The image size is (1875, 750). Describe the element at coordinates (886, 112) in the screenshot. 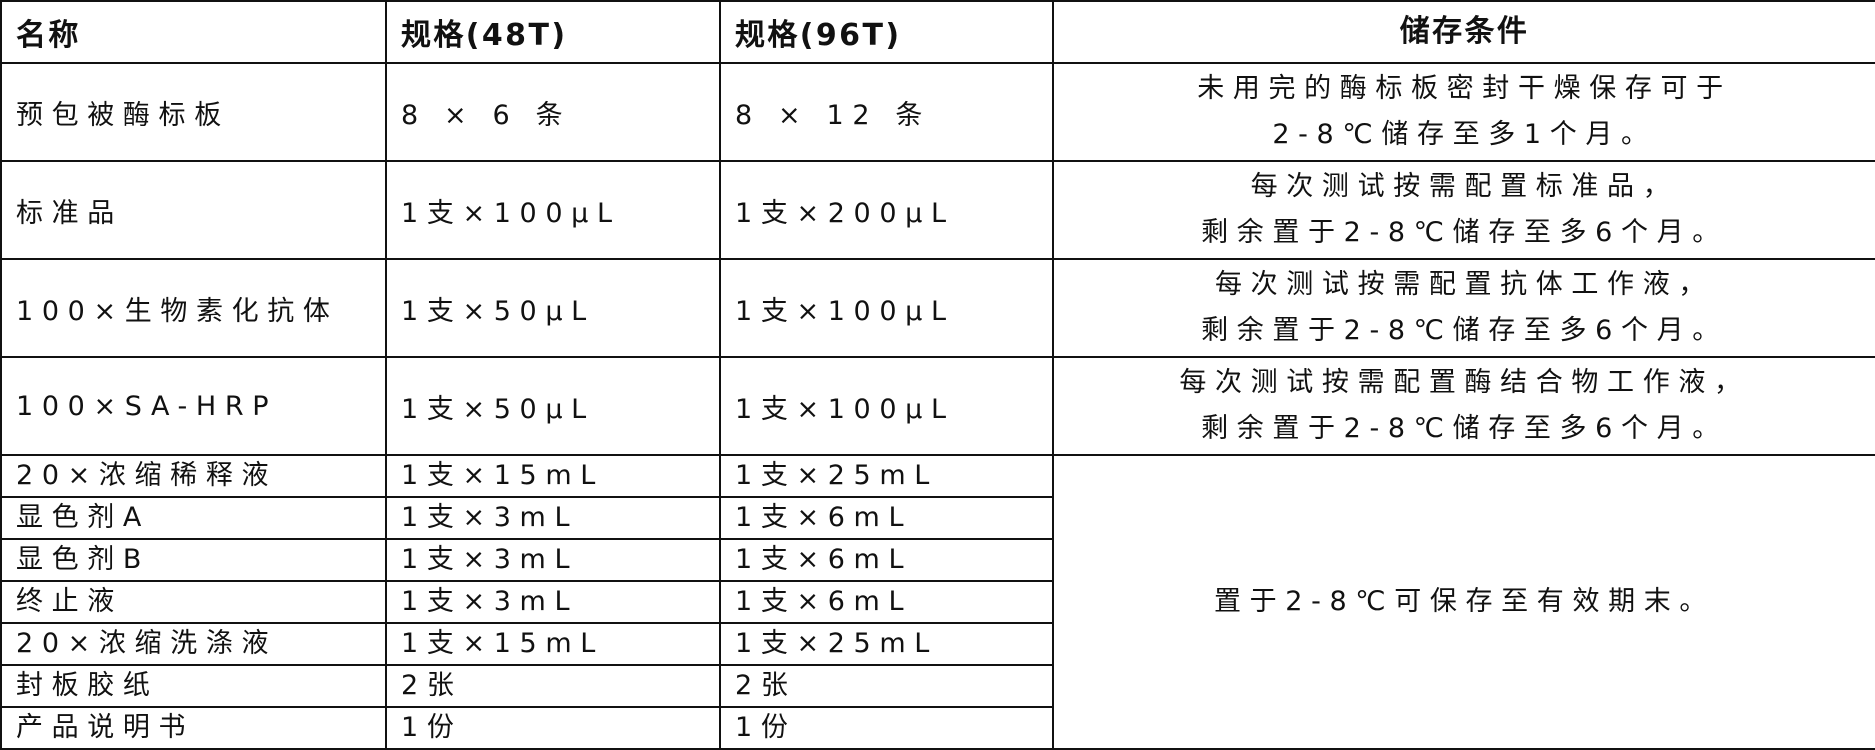

I see `cell-spec-96t: 8 × 12 条` at that location.